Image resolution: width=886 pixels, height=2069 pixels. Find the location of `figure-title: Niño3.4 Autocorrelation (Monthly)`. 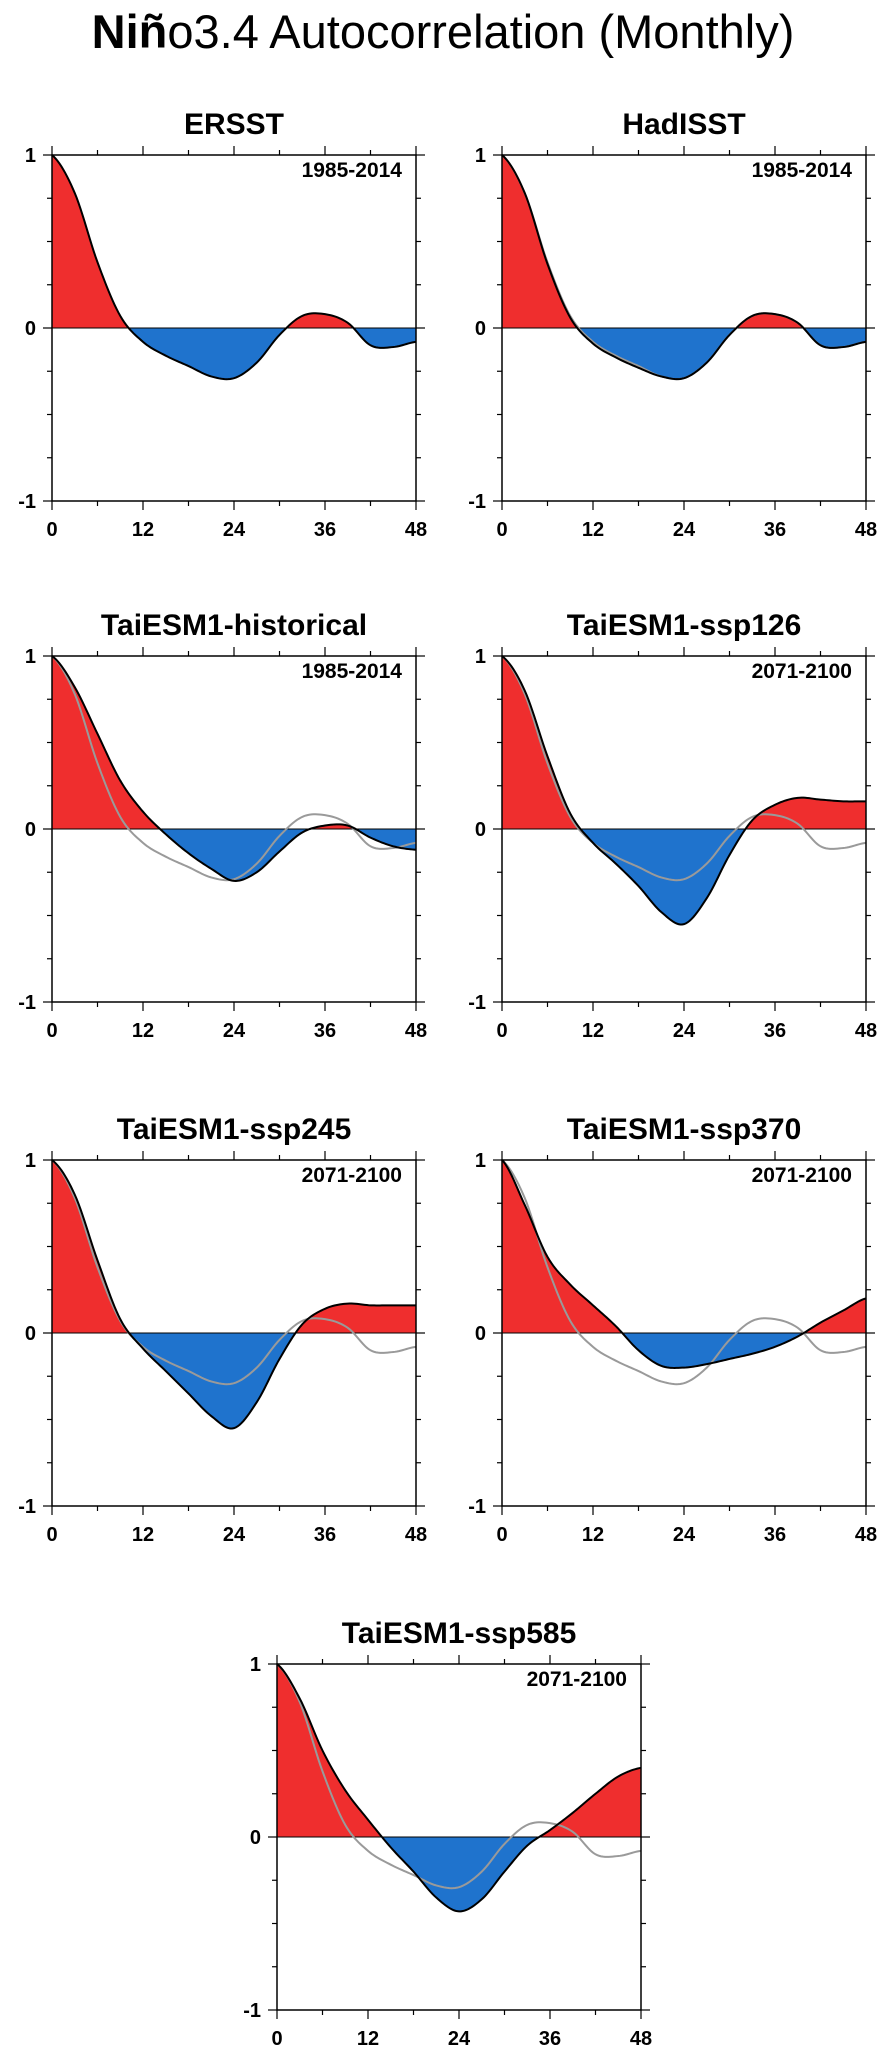

figure-title: Niño3.4 Autocorrelation (Monthly) is located at coordinates (443, 31).